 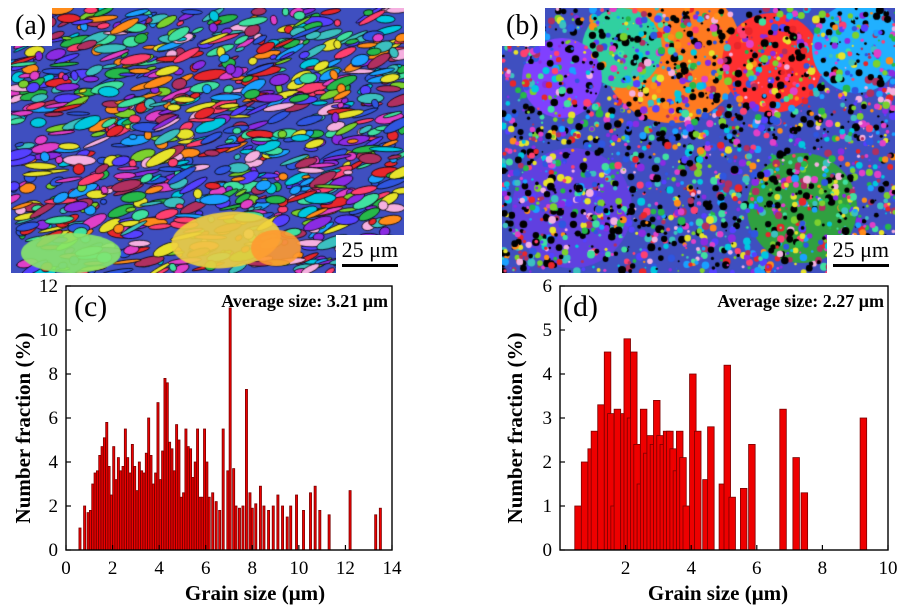 I want to click on x-tick-label-d: 10, so click(x=888, y=568).